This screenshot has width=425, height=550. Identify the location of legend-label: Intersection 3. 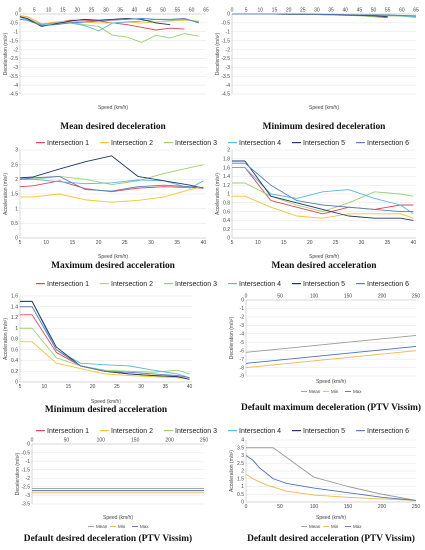
(196, 431).